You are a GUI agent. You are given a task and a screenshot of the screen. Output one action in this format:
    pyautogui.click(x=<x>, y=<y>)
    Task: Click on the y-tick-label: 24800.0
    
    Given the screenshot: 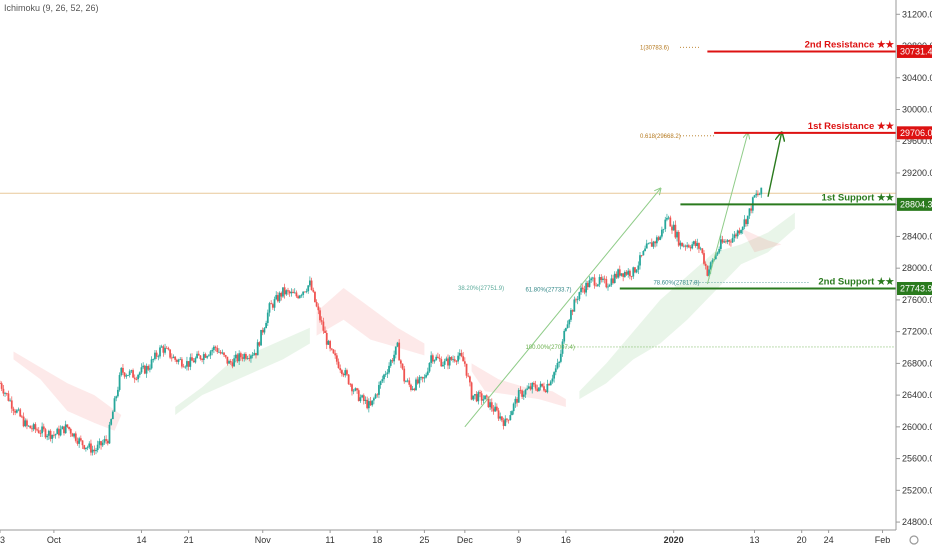 What is the action you would take?
    pyautogui.click(x=917, y=522)
    